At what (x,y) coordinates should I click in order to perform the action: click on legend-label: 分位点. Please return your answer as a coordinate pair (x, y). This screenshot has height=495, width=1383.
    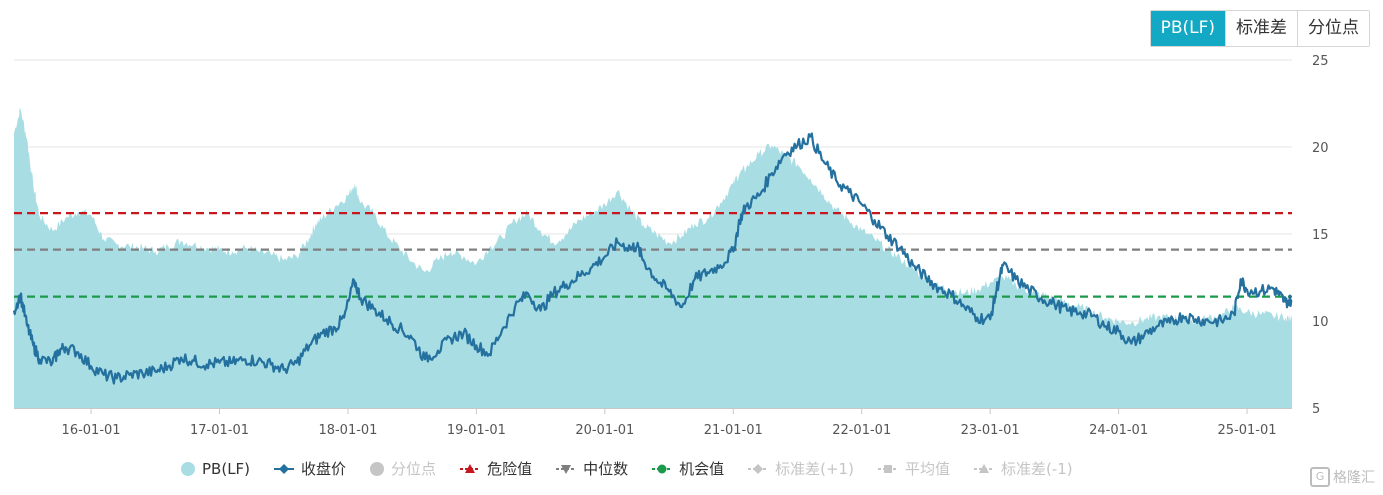
    Looking at the image, I should click on (414, 469).